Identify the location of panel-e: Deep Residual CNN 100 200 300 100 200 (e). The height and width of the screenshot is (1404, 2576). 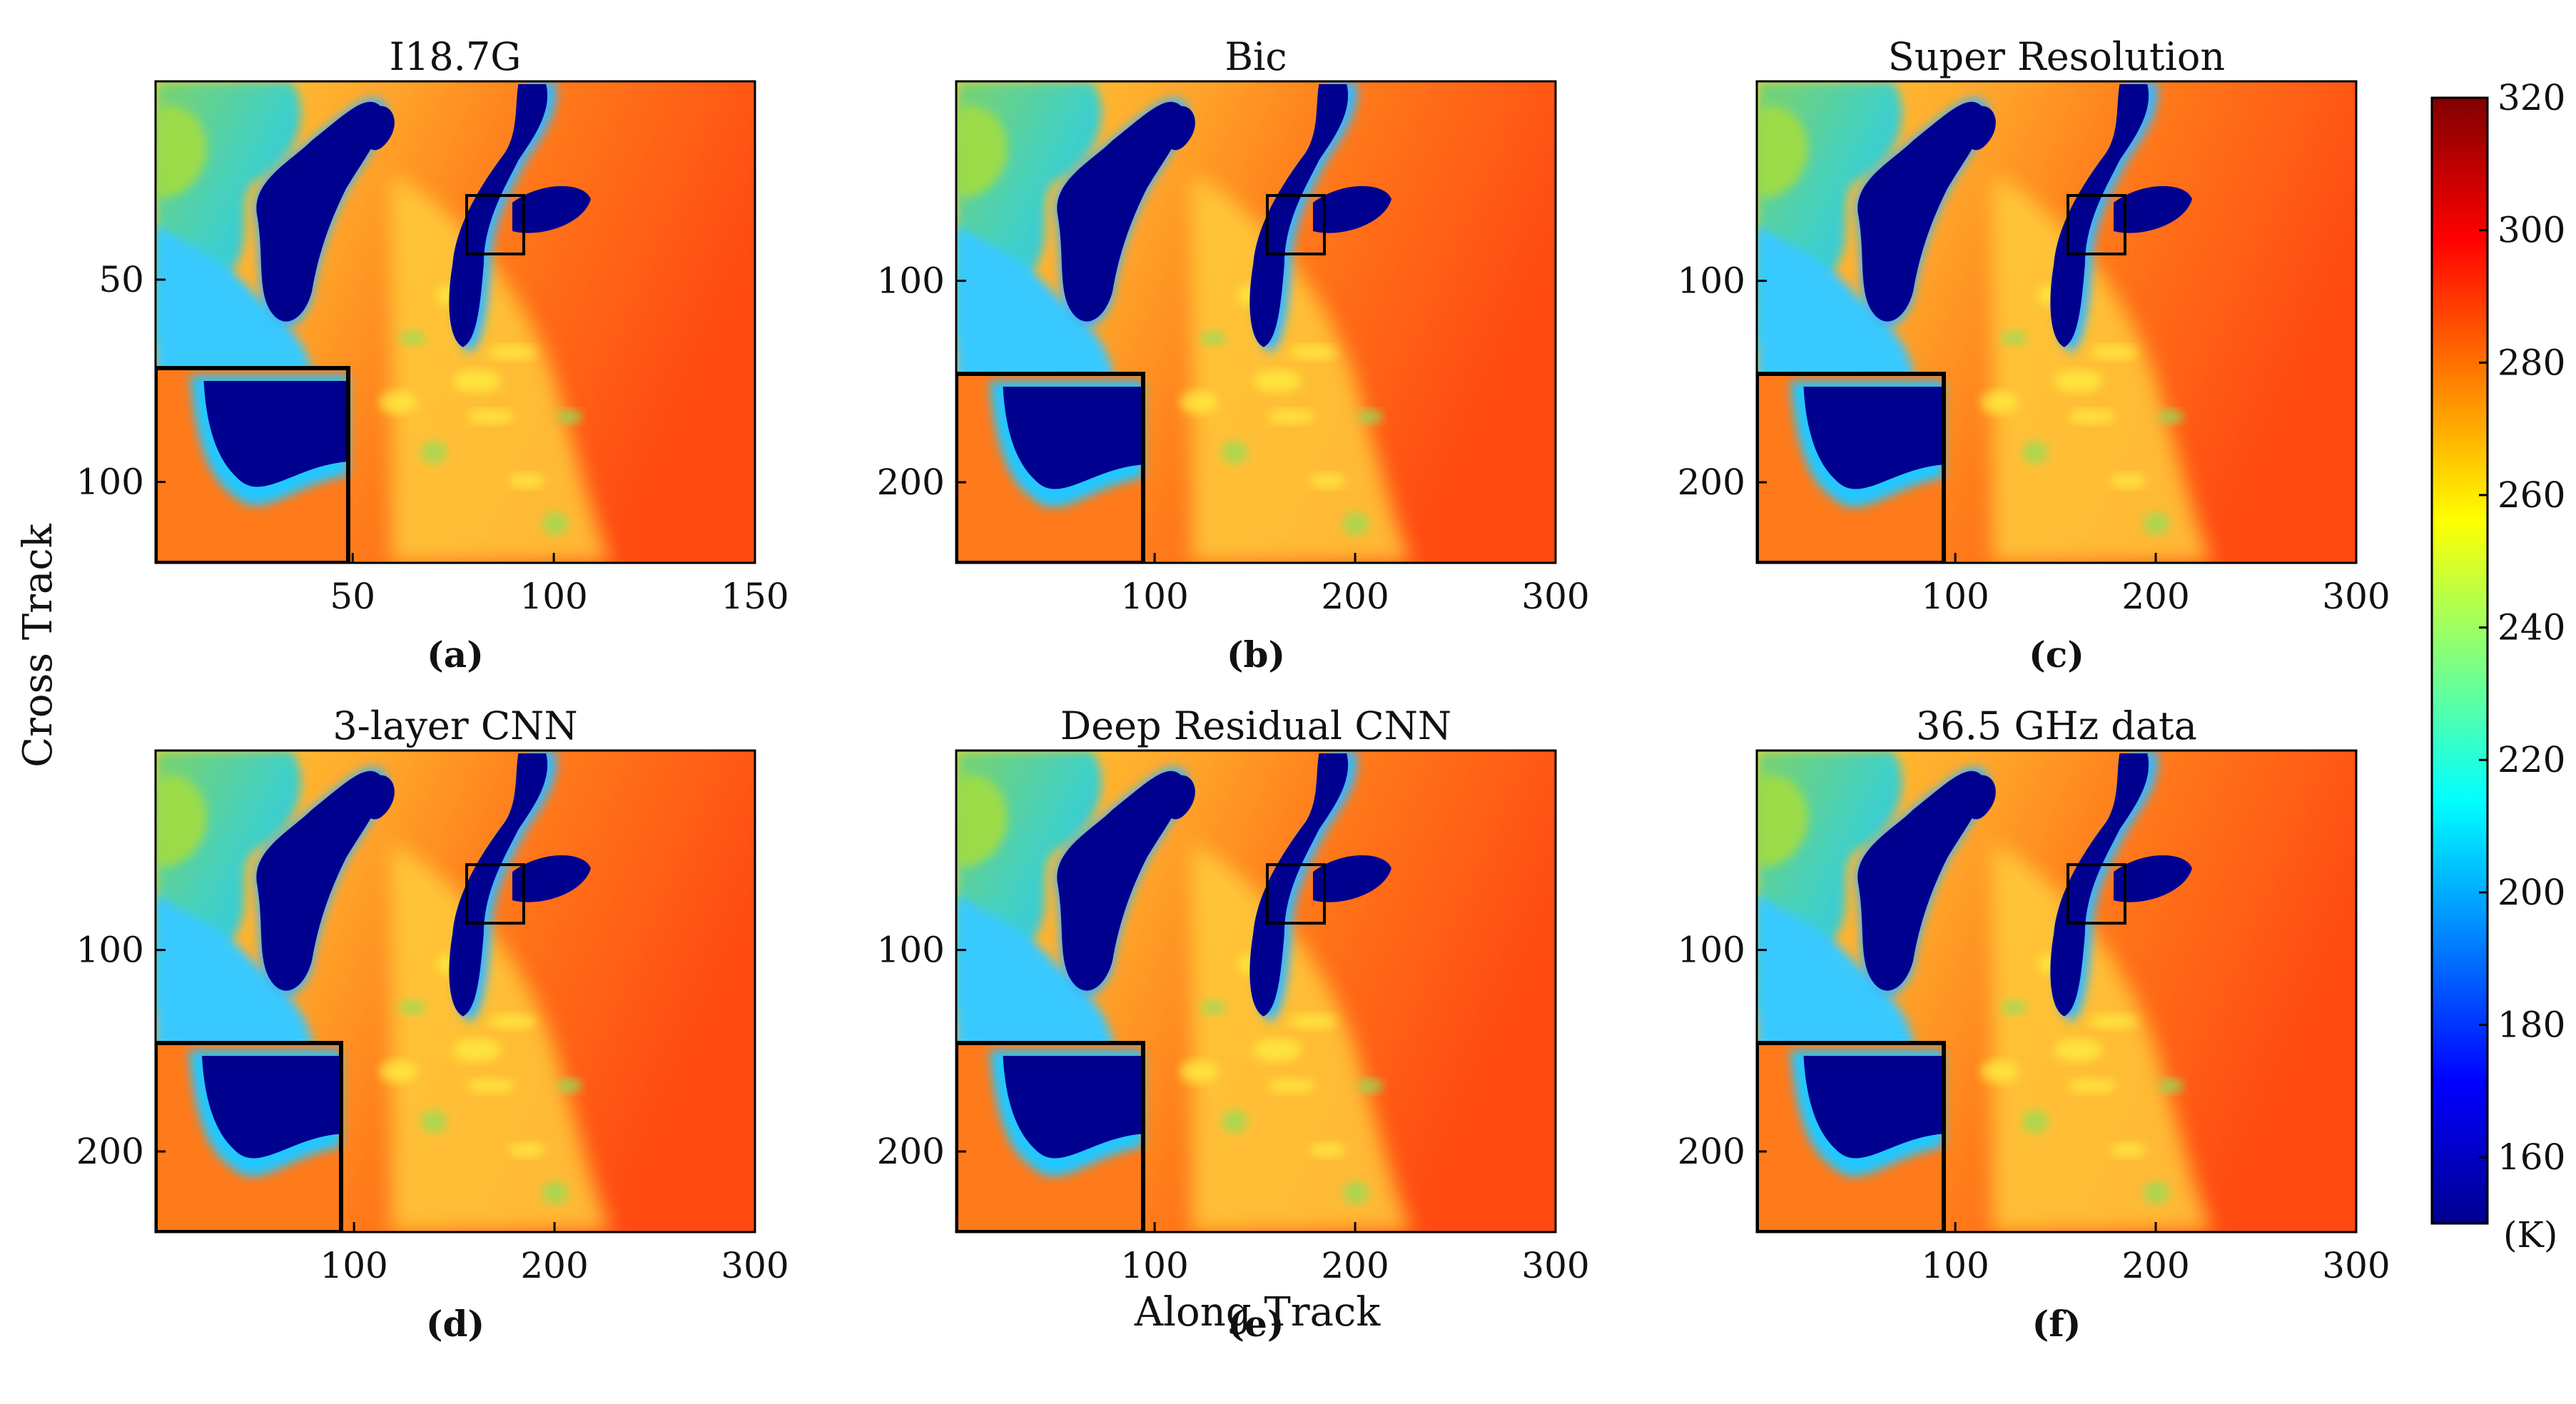
(1233, 1024).